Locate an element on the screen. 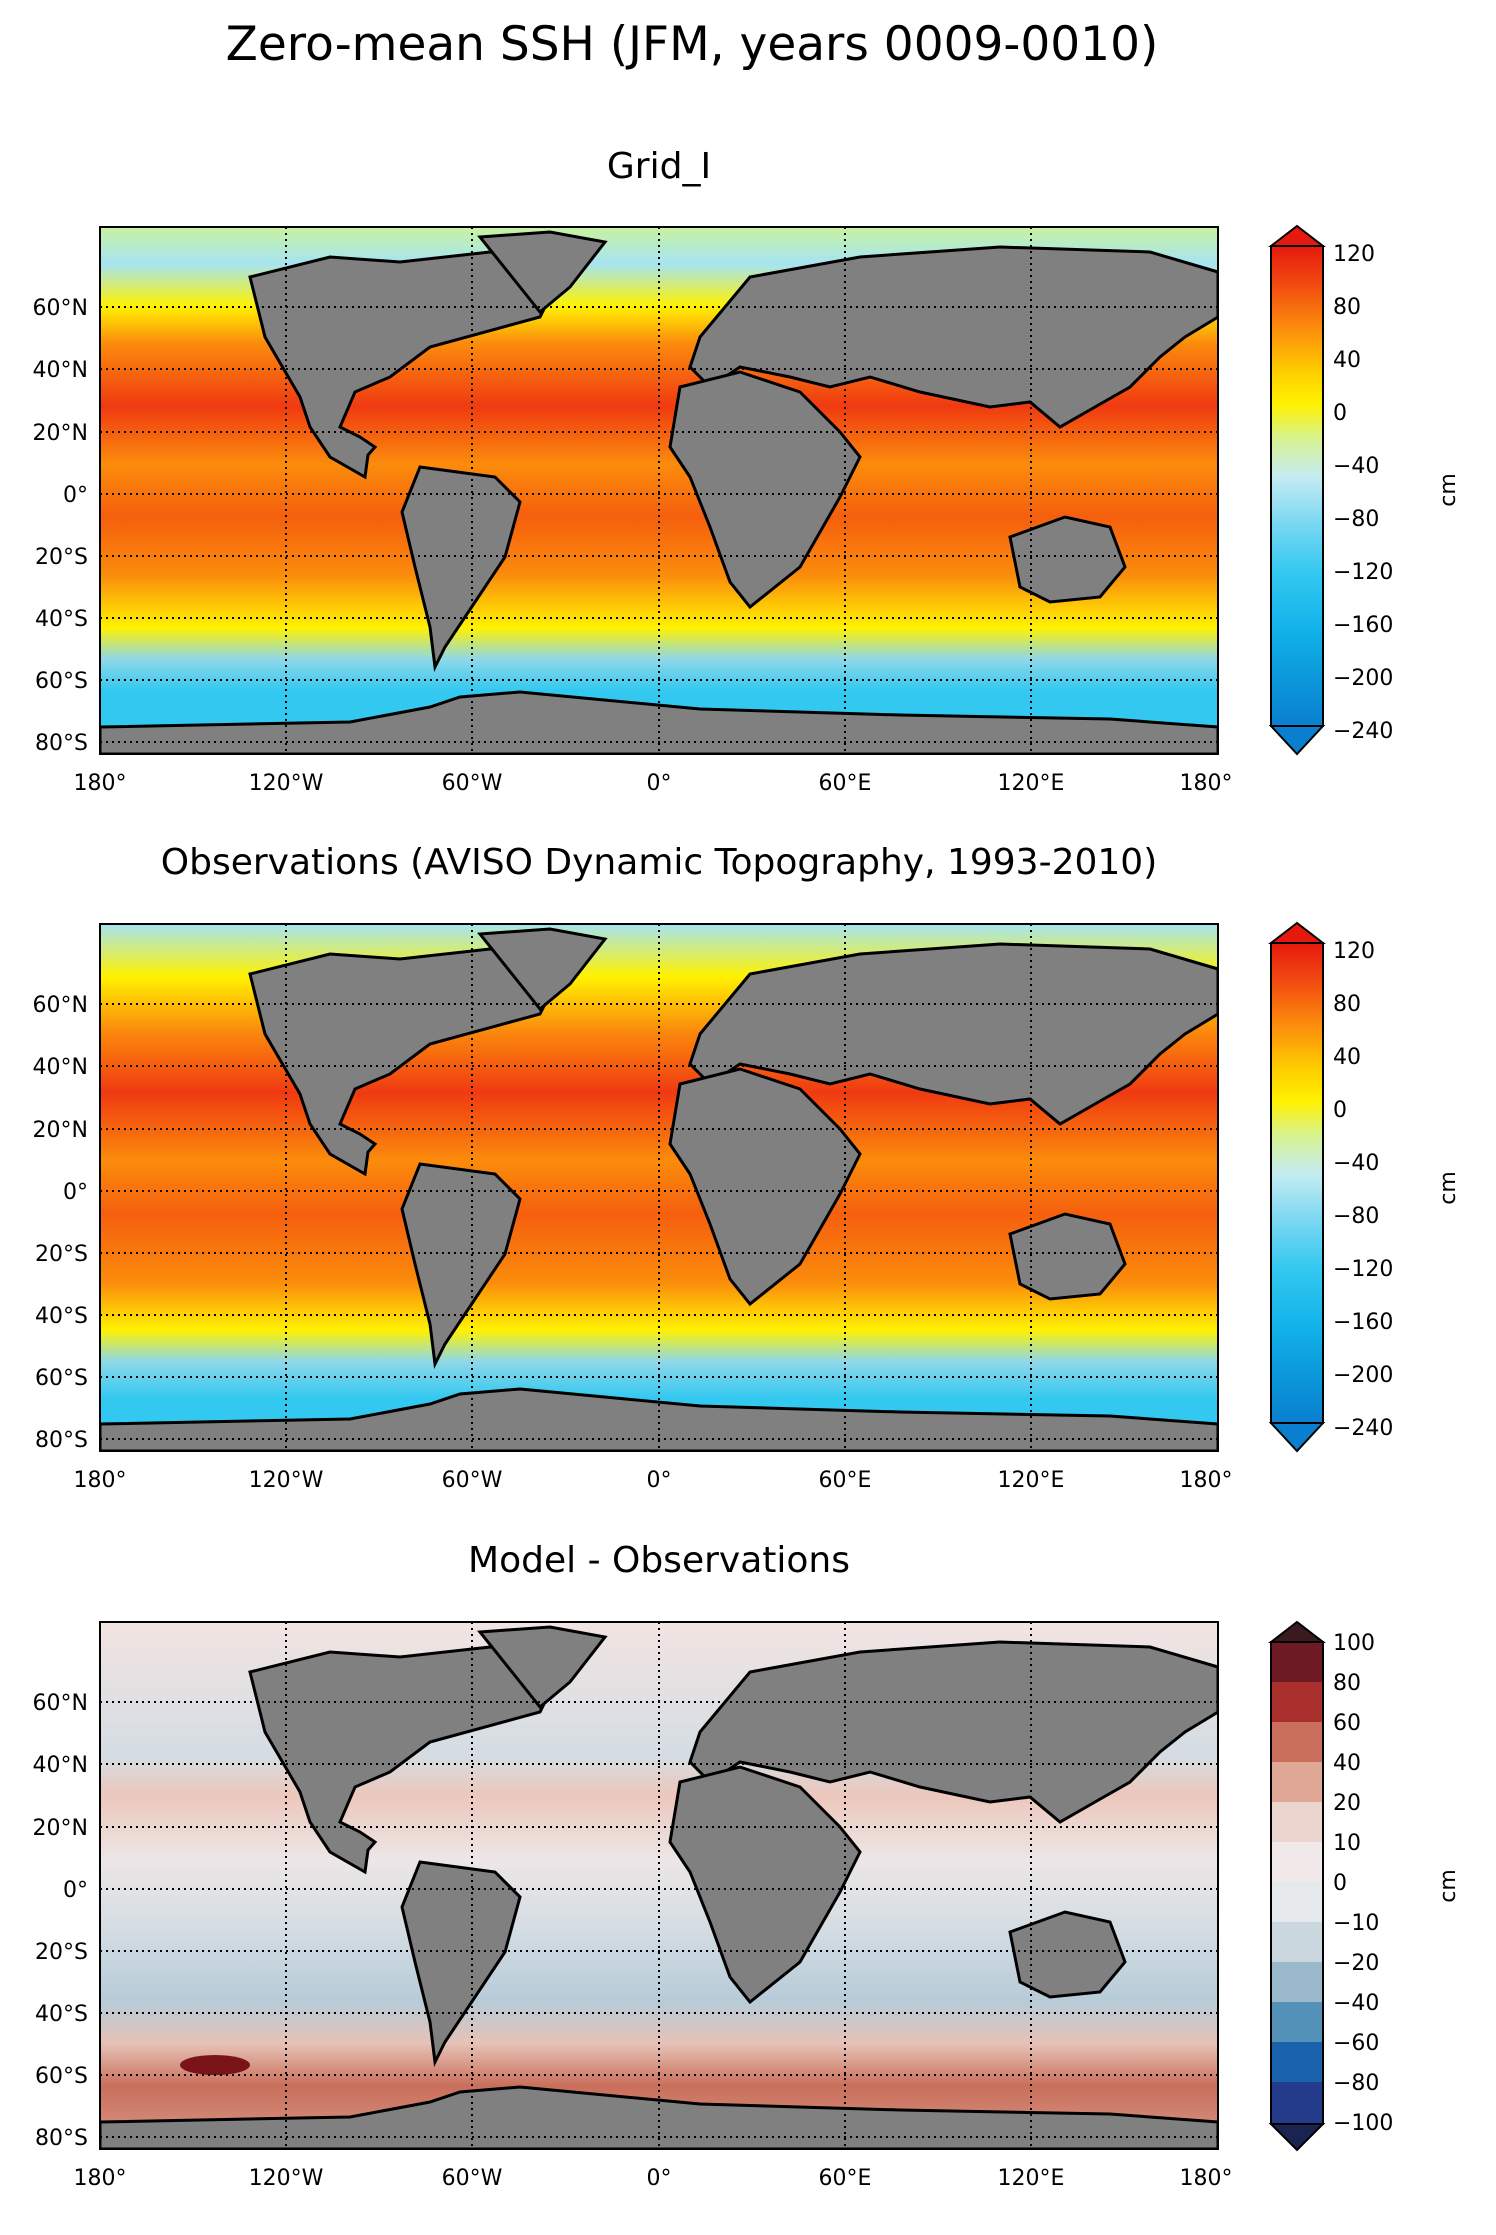 The width and height of the screenshot is (1496, 2235). panel-model-title: Grid_I is located at coordinates (659, 166).